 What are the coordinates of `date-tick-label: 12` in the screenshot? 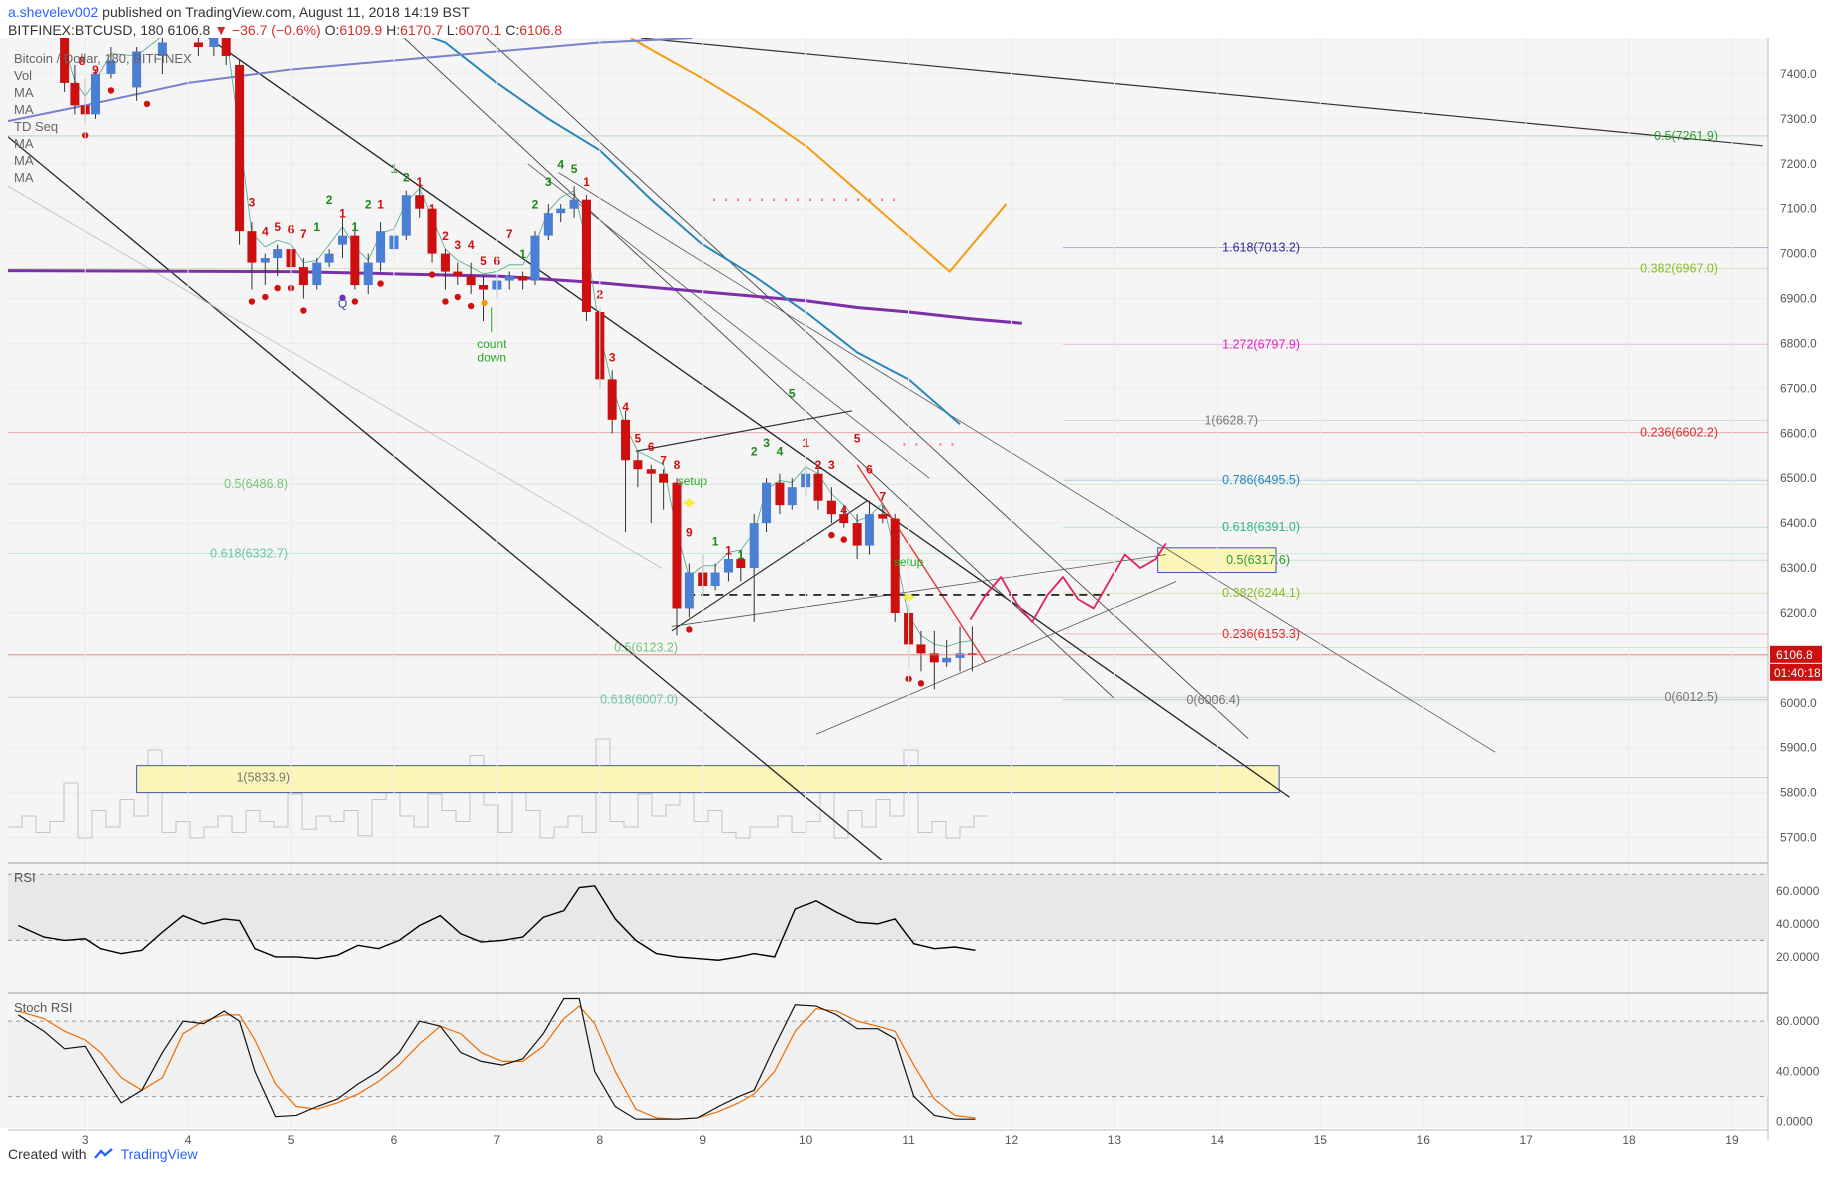 It's located at (1012, 1140).